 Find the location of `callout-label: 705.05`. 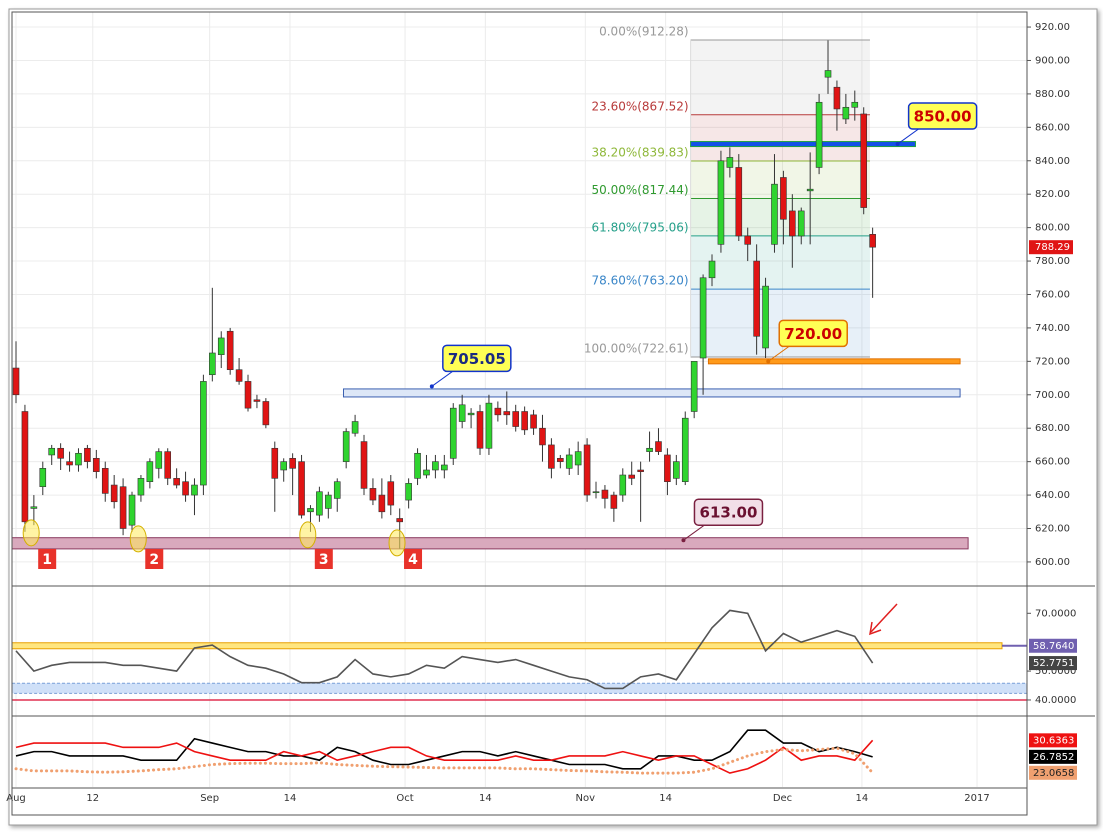

callout-label: 705.05 is located at coordinates (477, 359).